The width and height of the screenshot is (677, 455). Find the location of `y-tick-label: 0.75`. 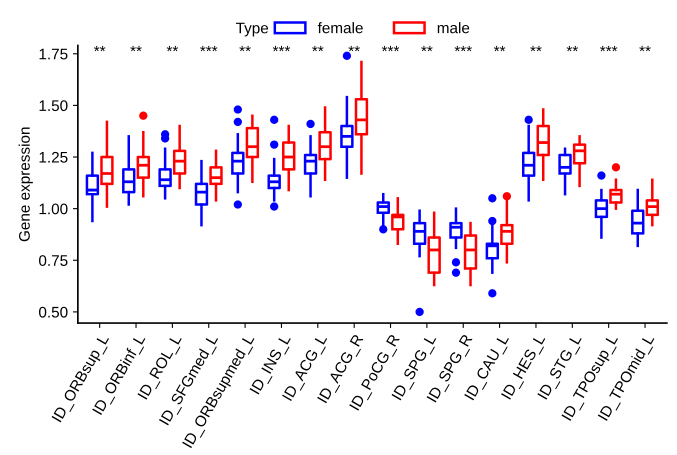

y-tick-label: 0.75 is located at coordinates (53, 260).